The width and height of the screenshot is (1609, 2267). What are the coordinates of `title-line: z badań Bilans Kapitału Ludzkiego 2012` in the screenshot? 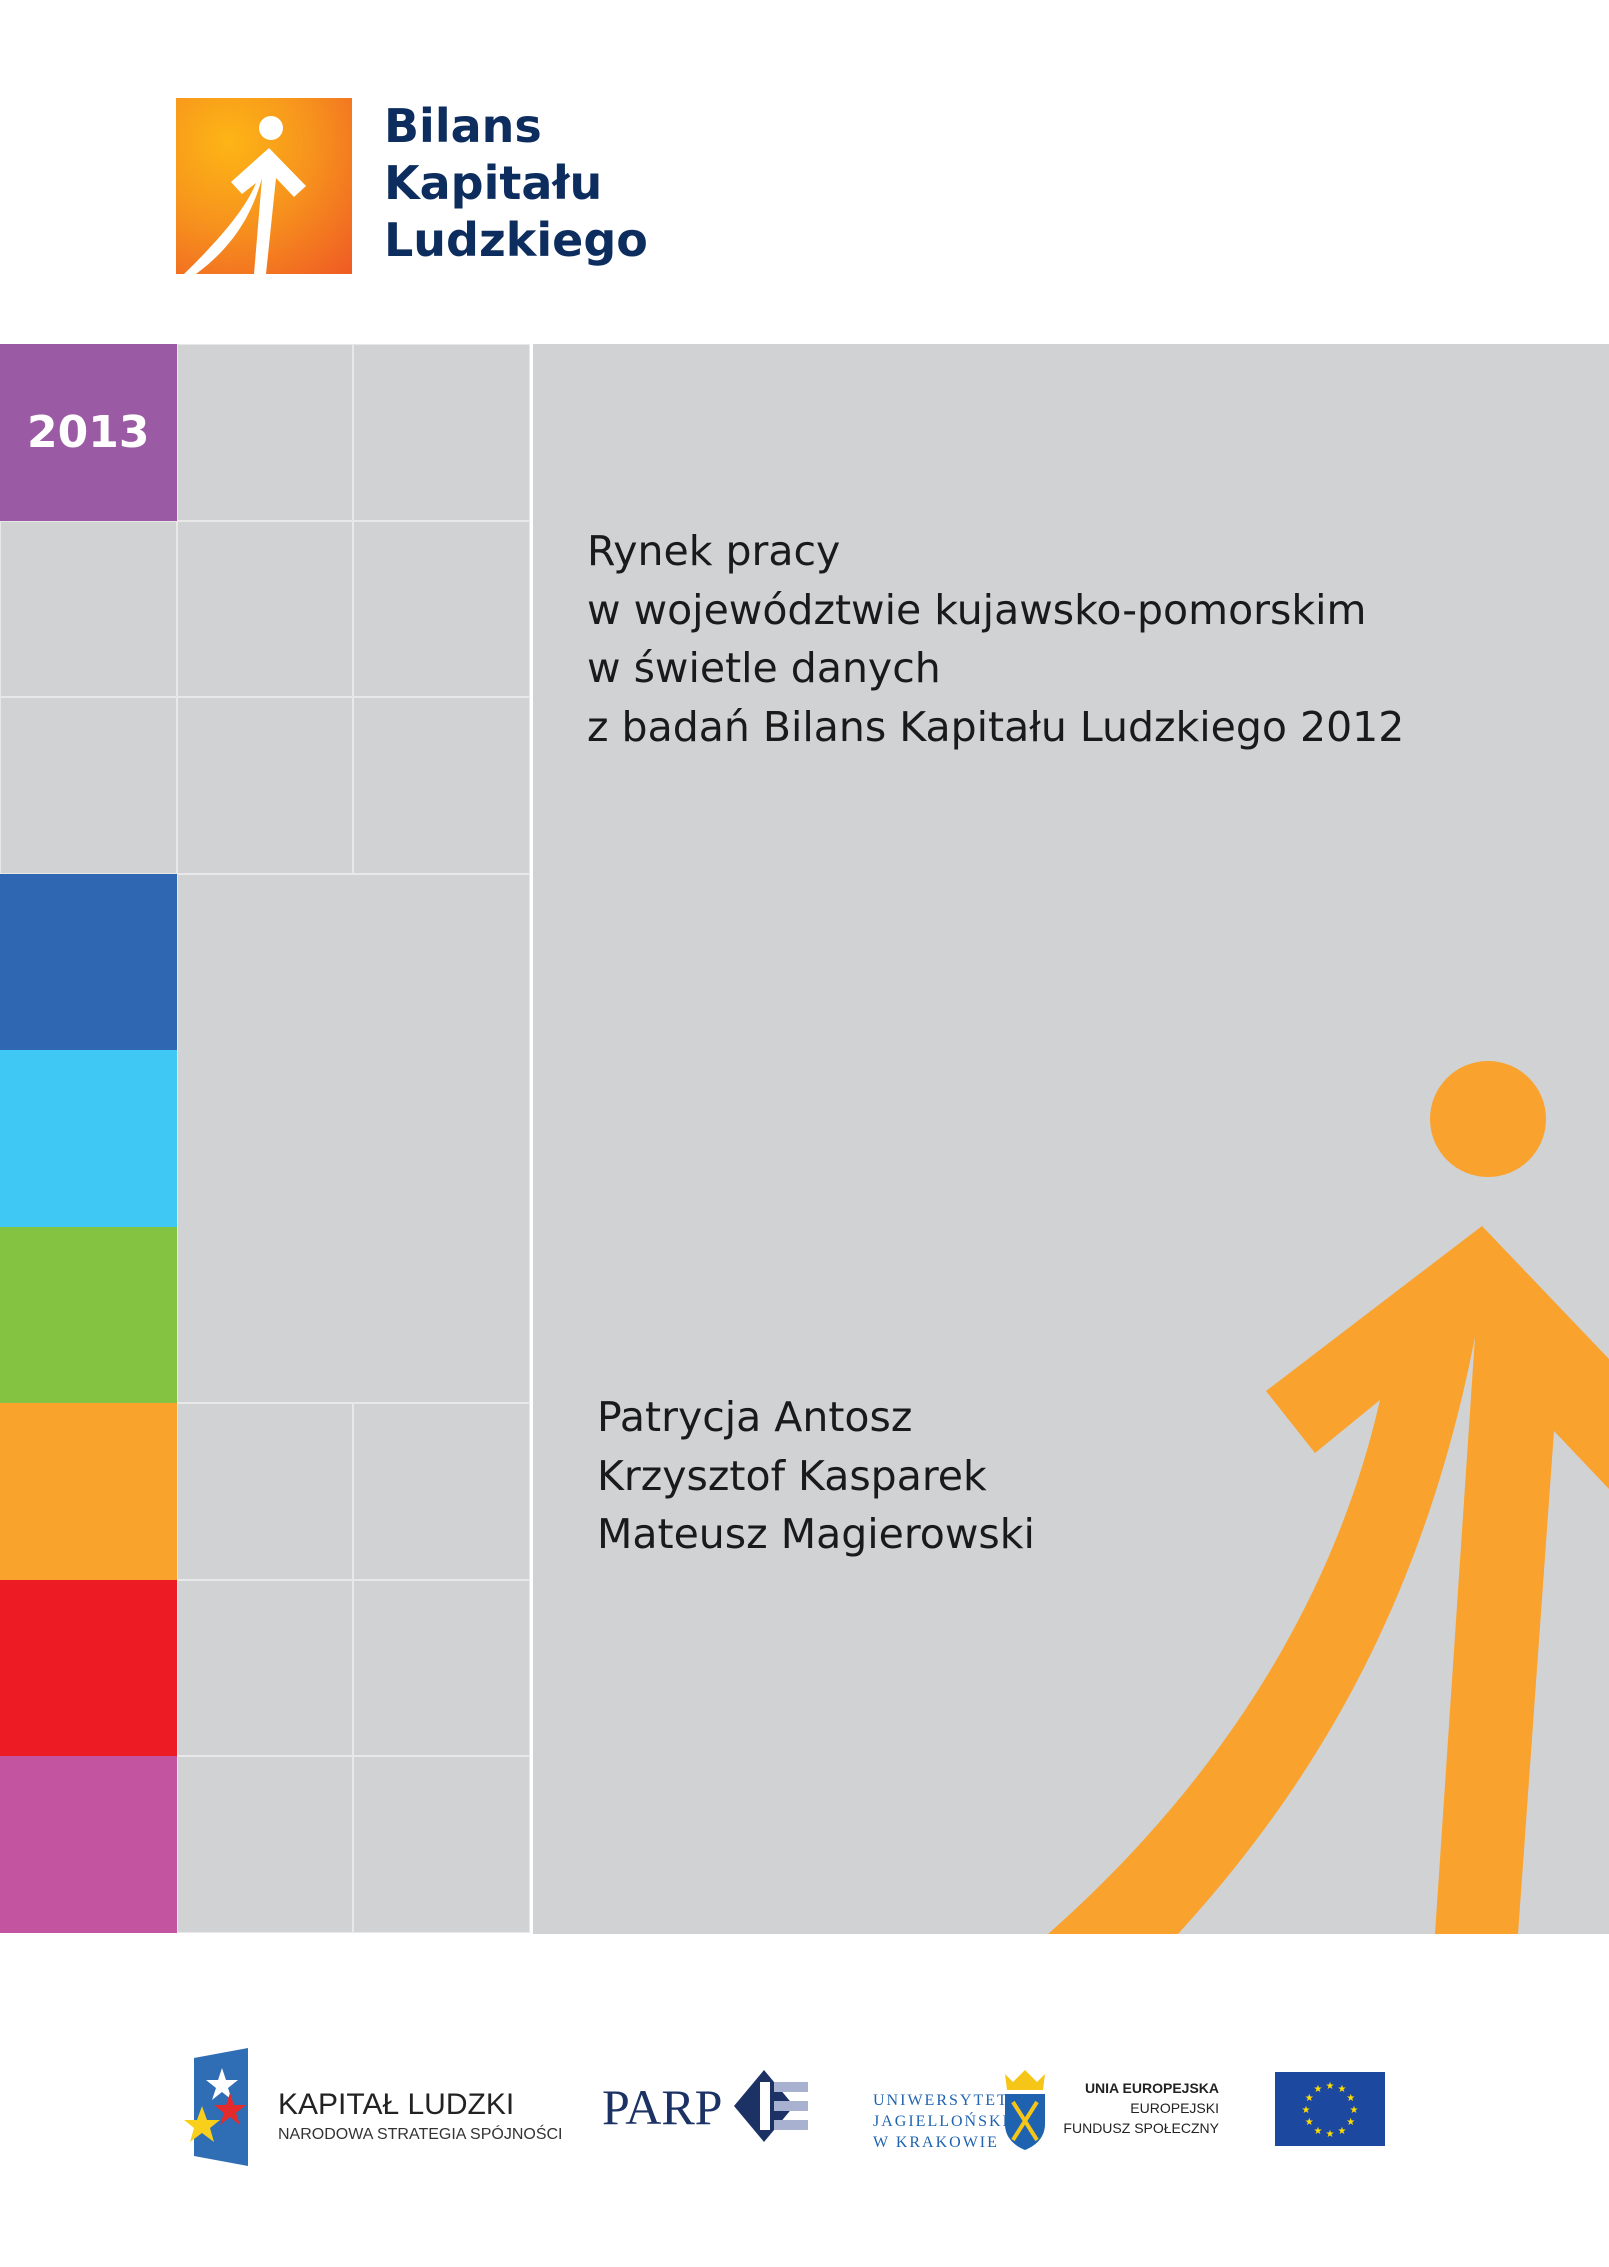 It's located at (996, 726).